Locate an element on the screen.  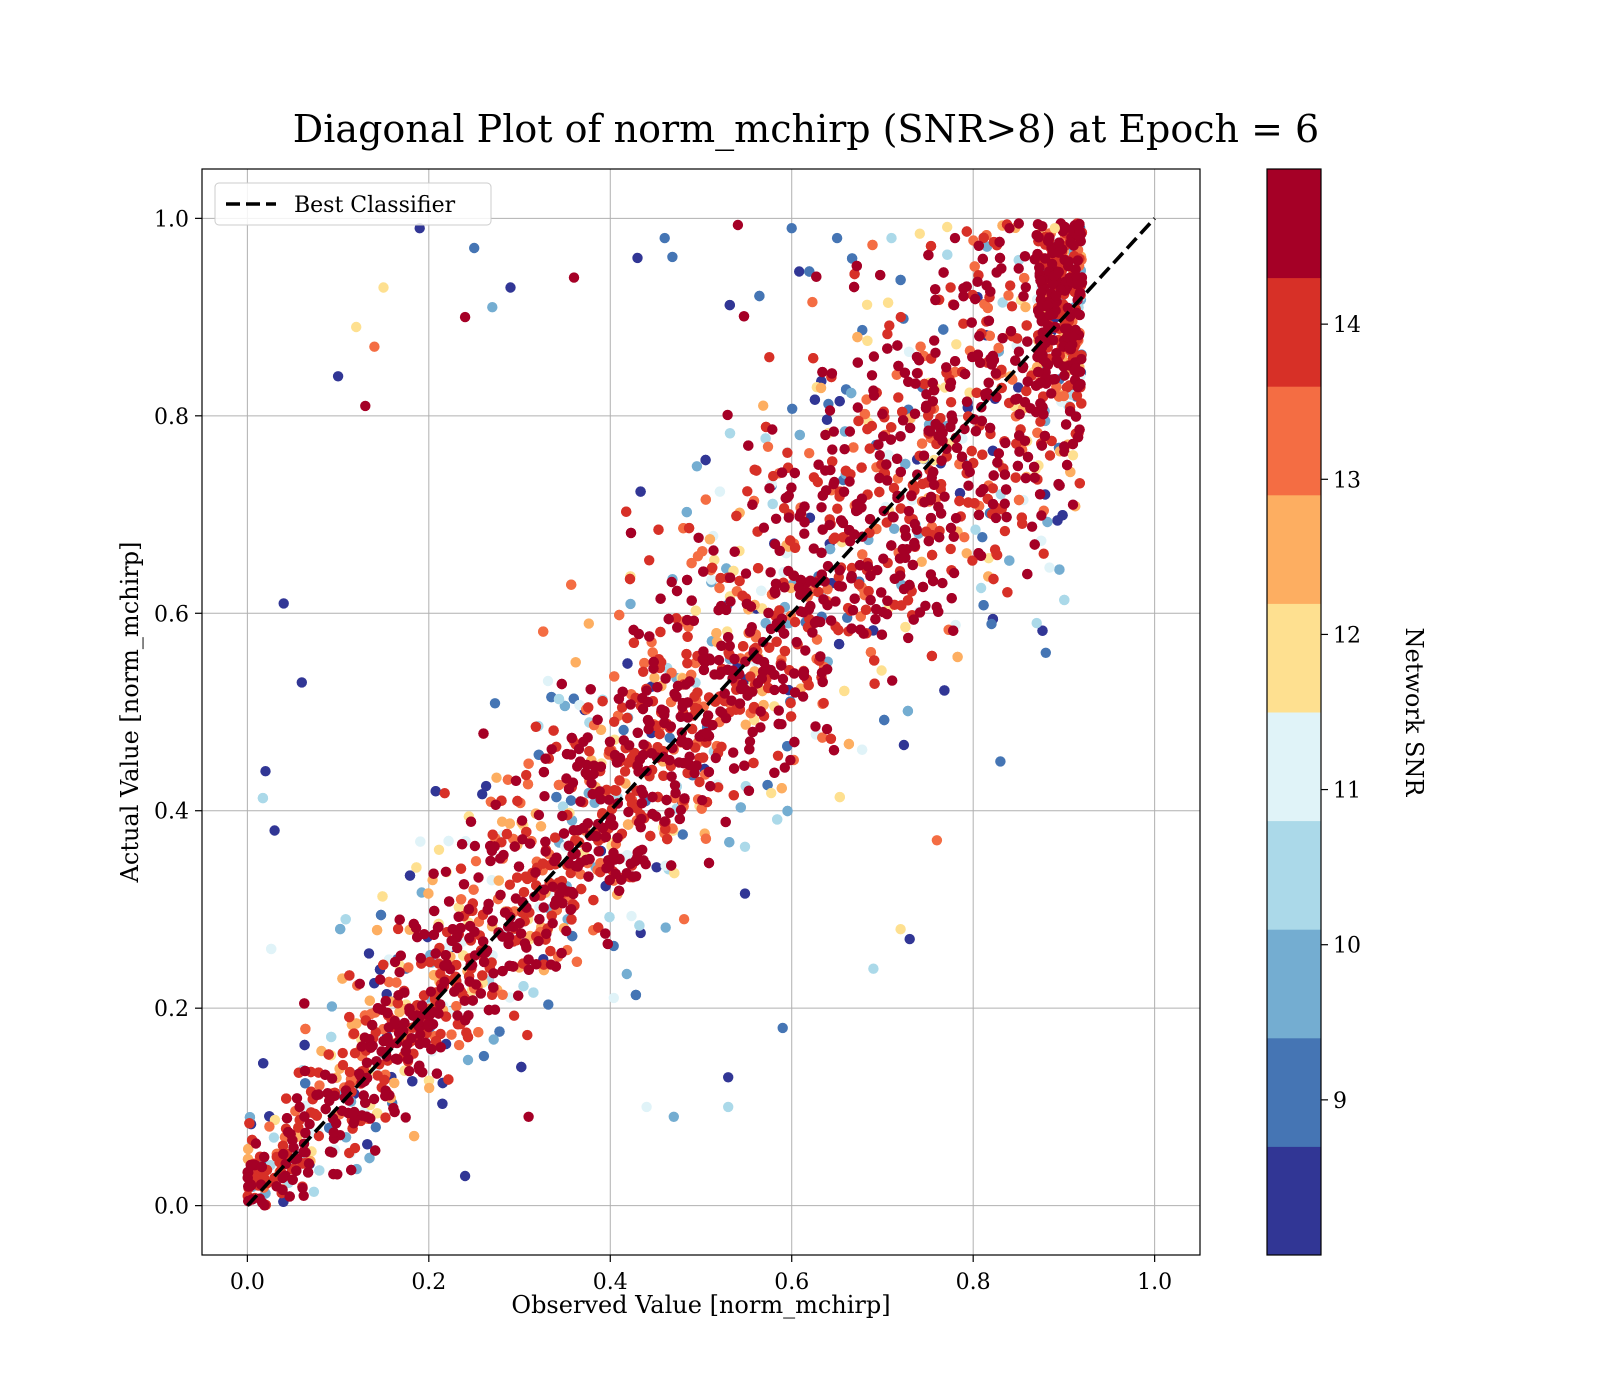
colorbar-segment is located at coordinates (1294, 332).